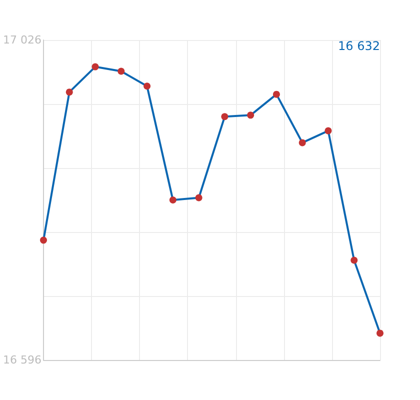 The image size is (420, 400). Describe the element at coordinates (22, 40) in the screenshot. I see `y-tick-label: 17 026` at that location.